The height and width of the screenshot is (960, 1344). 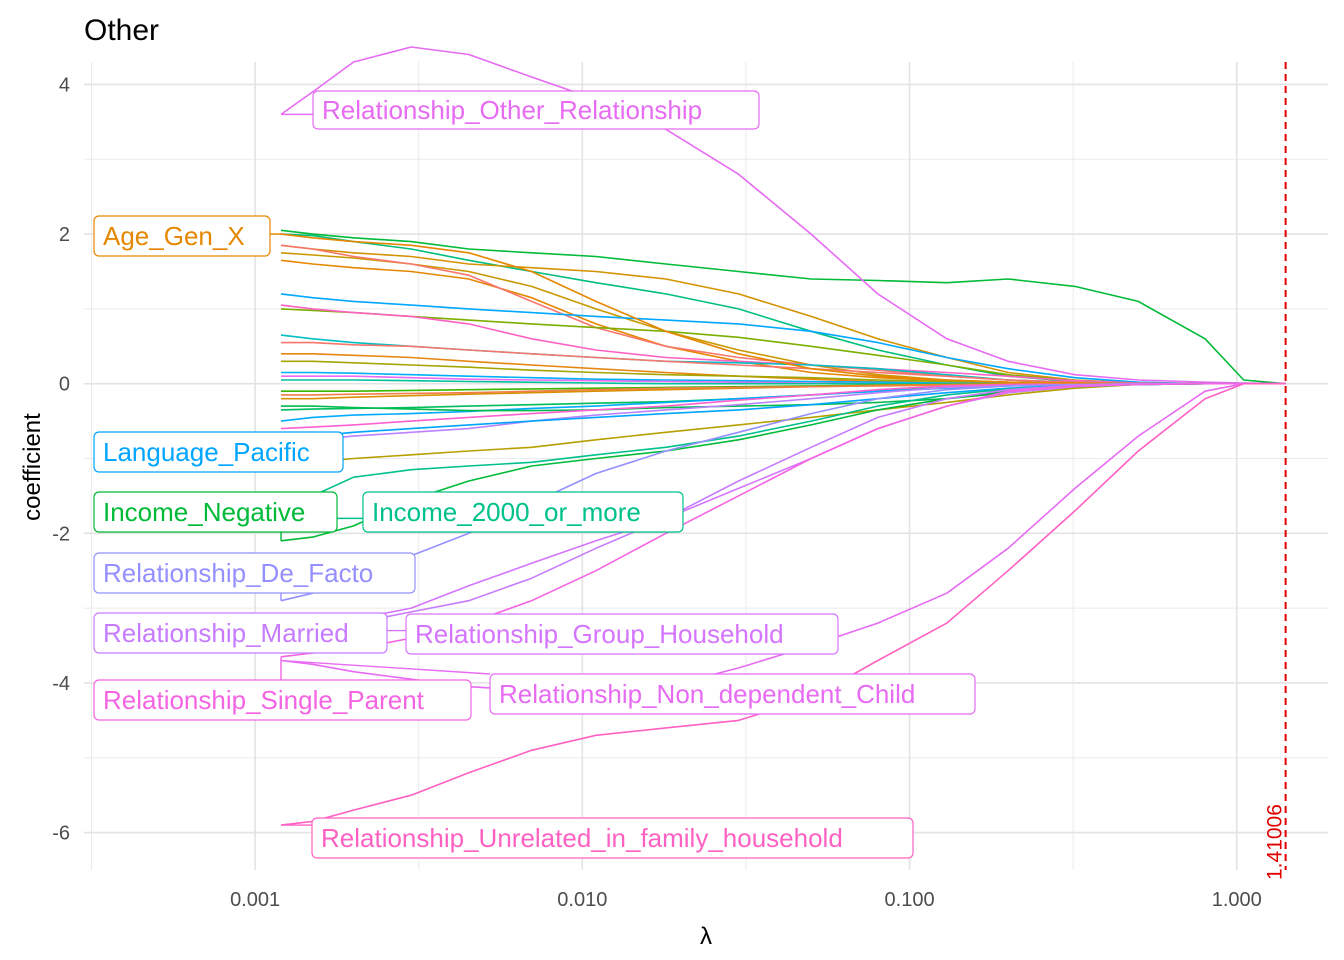 I want to click on y-tick-label: -2, so click(x=61, y=534).